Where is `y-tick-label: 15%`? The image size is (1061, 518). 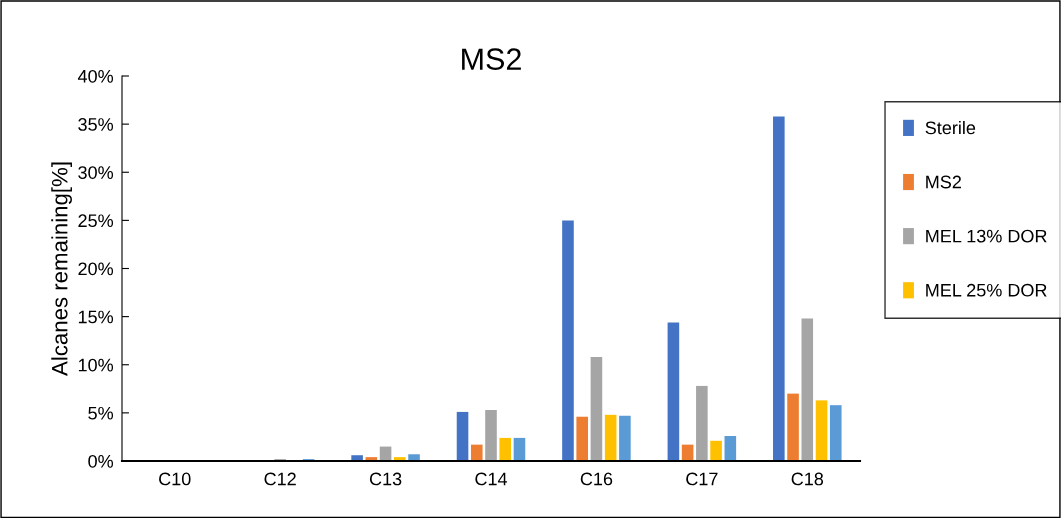
y-tick-label: 15% is located at coordinates (96, 317).